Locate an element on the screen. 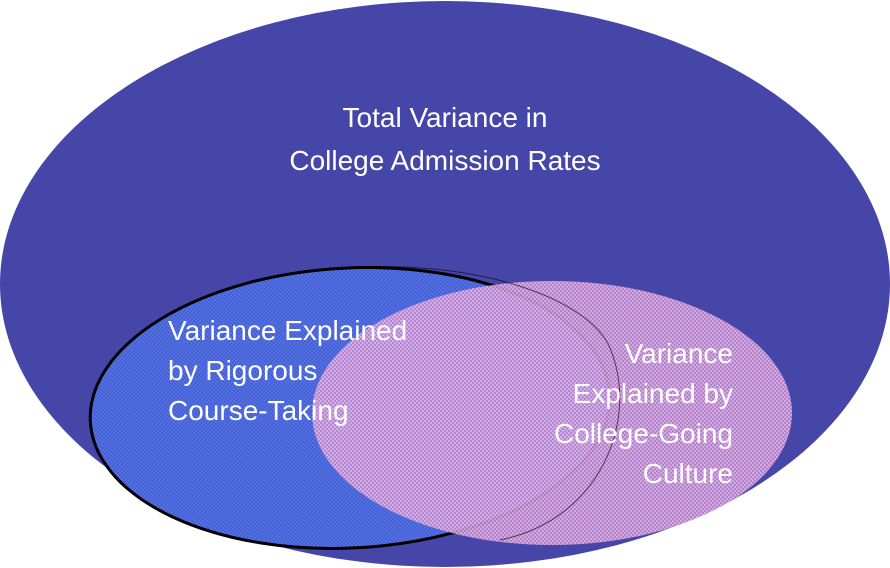 This screenshot has width=890, height=568. set-label-line: Culture is located at coordinates (688, 473).